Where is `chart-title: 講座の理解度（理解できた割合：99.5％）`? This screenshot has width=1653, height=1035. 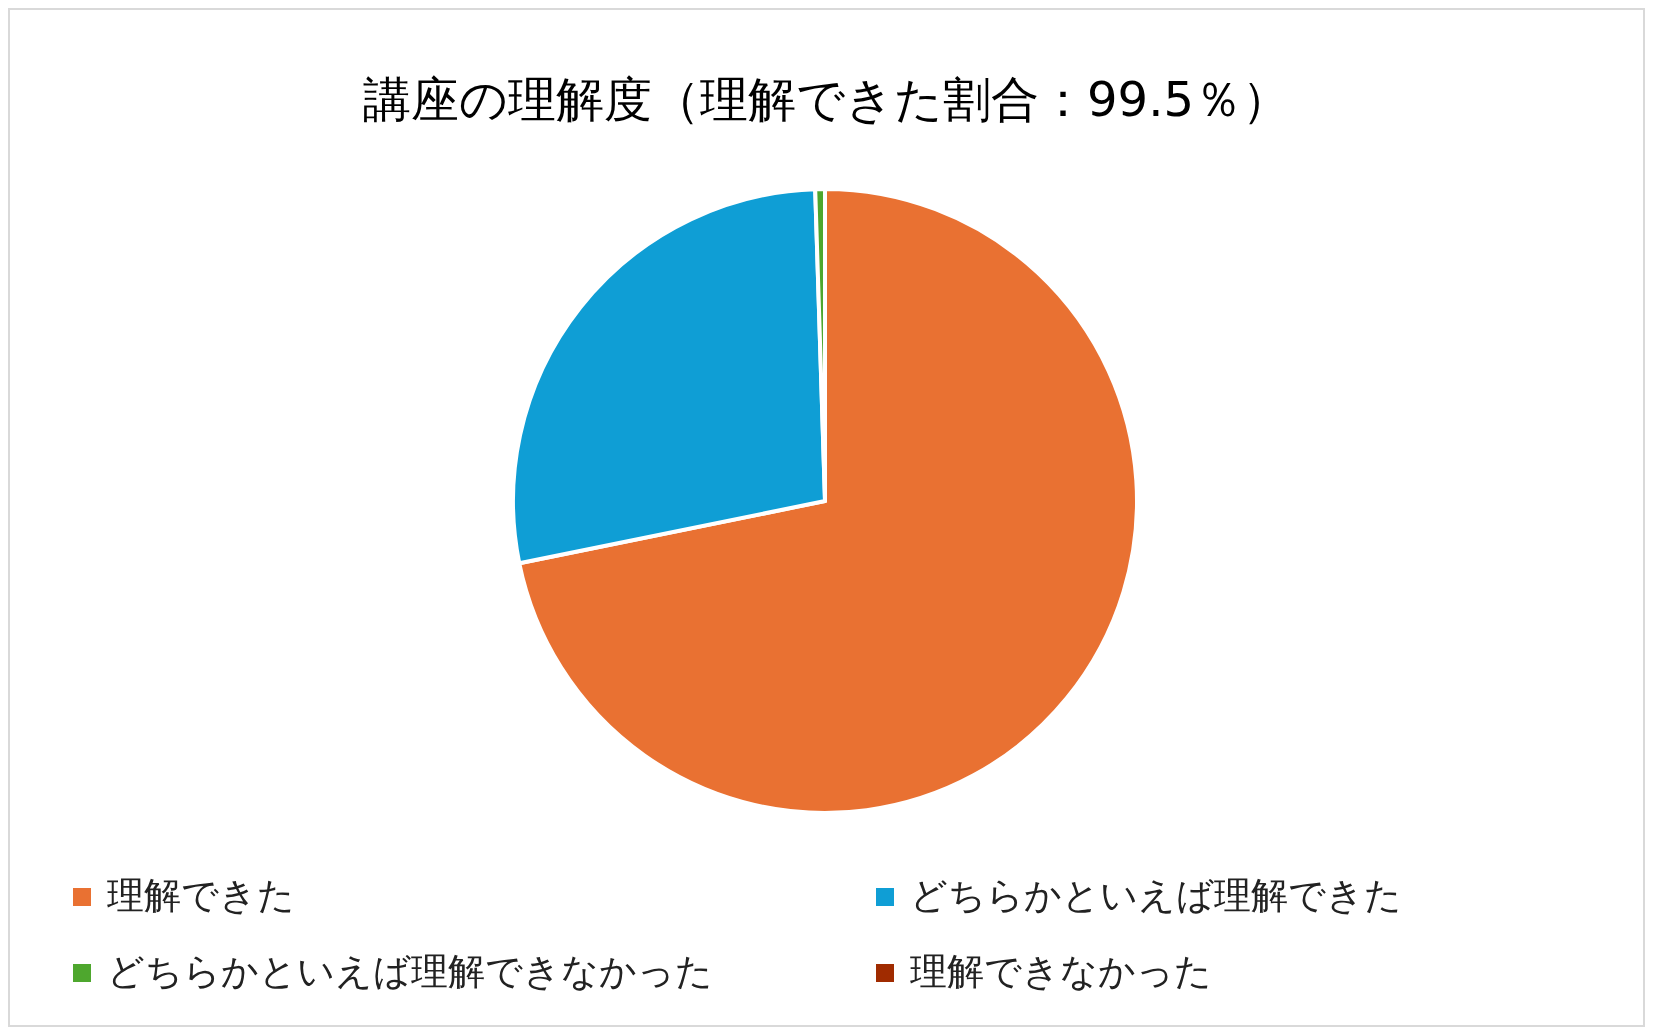
chart-title: 講座の理解度（理解できた割合：99.5％） is located at coordinates (826, 99).